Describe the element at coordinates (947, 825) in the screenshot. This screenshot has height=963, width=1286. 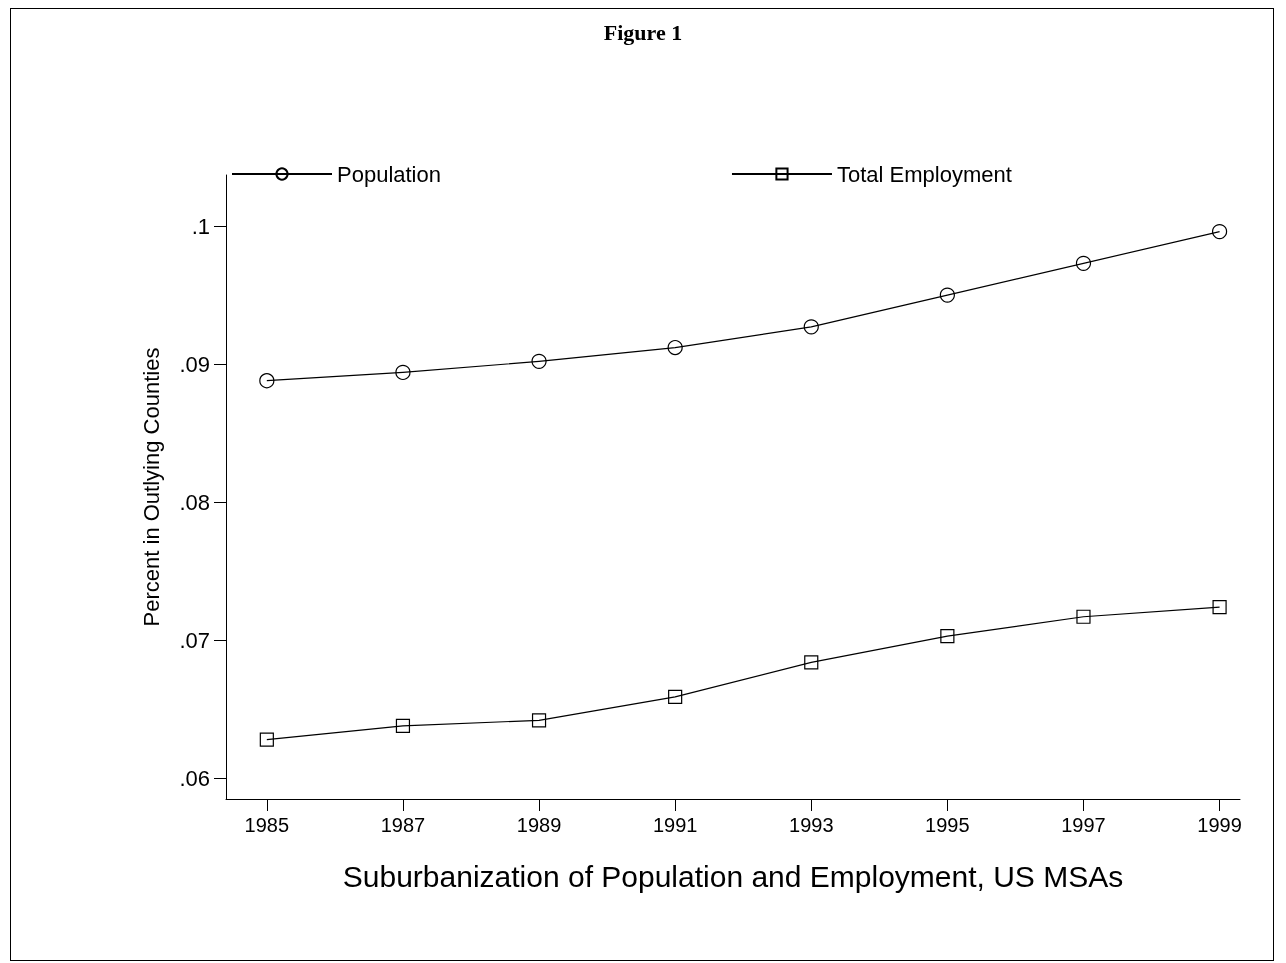
I see `x-tick-label: 1995` at that location.